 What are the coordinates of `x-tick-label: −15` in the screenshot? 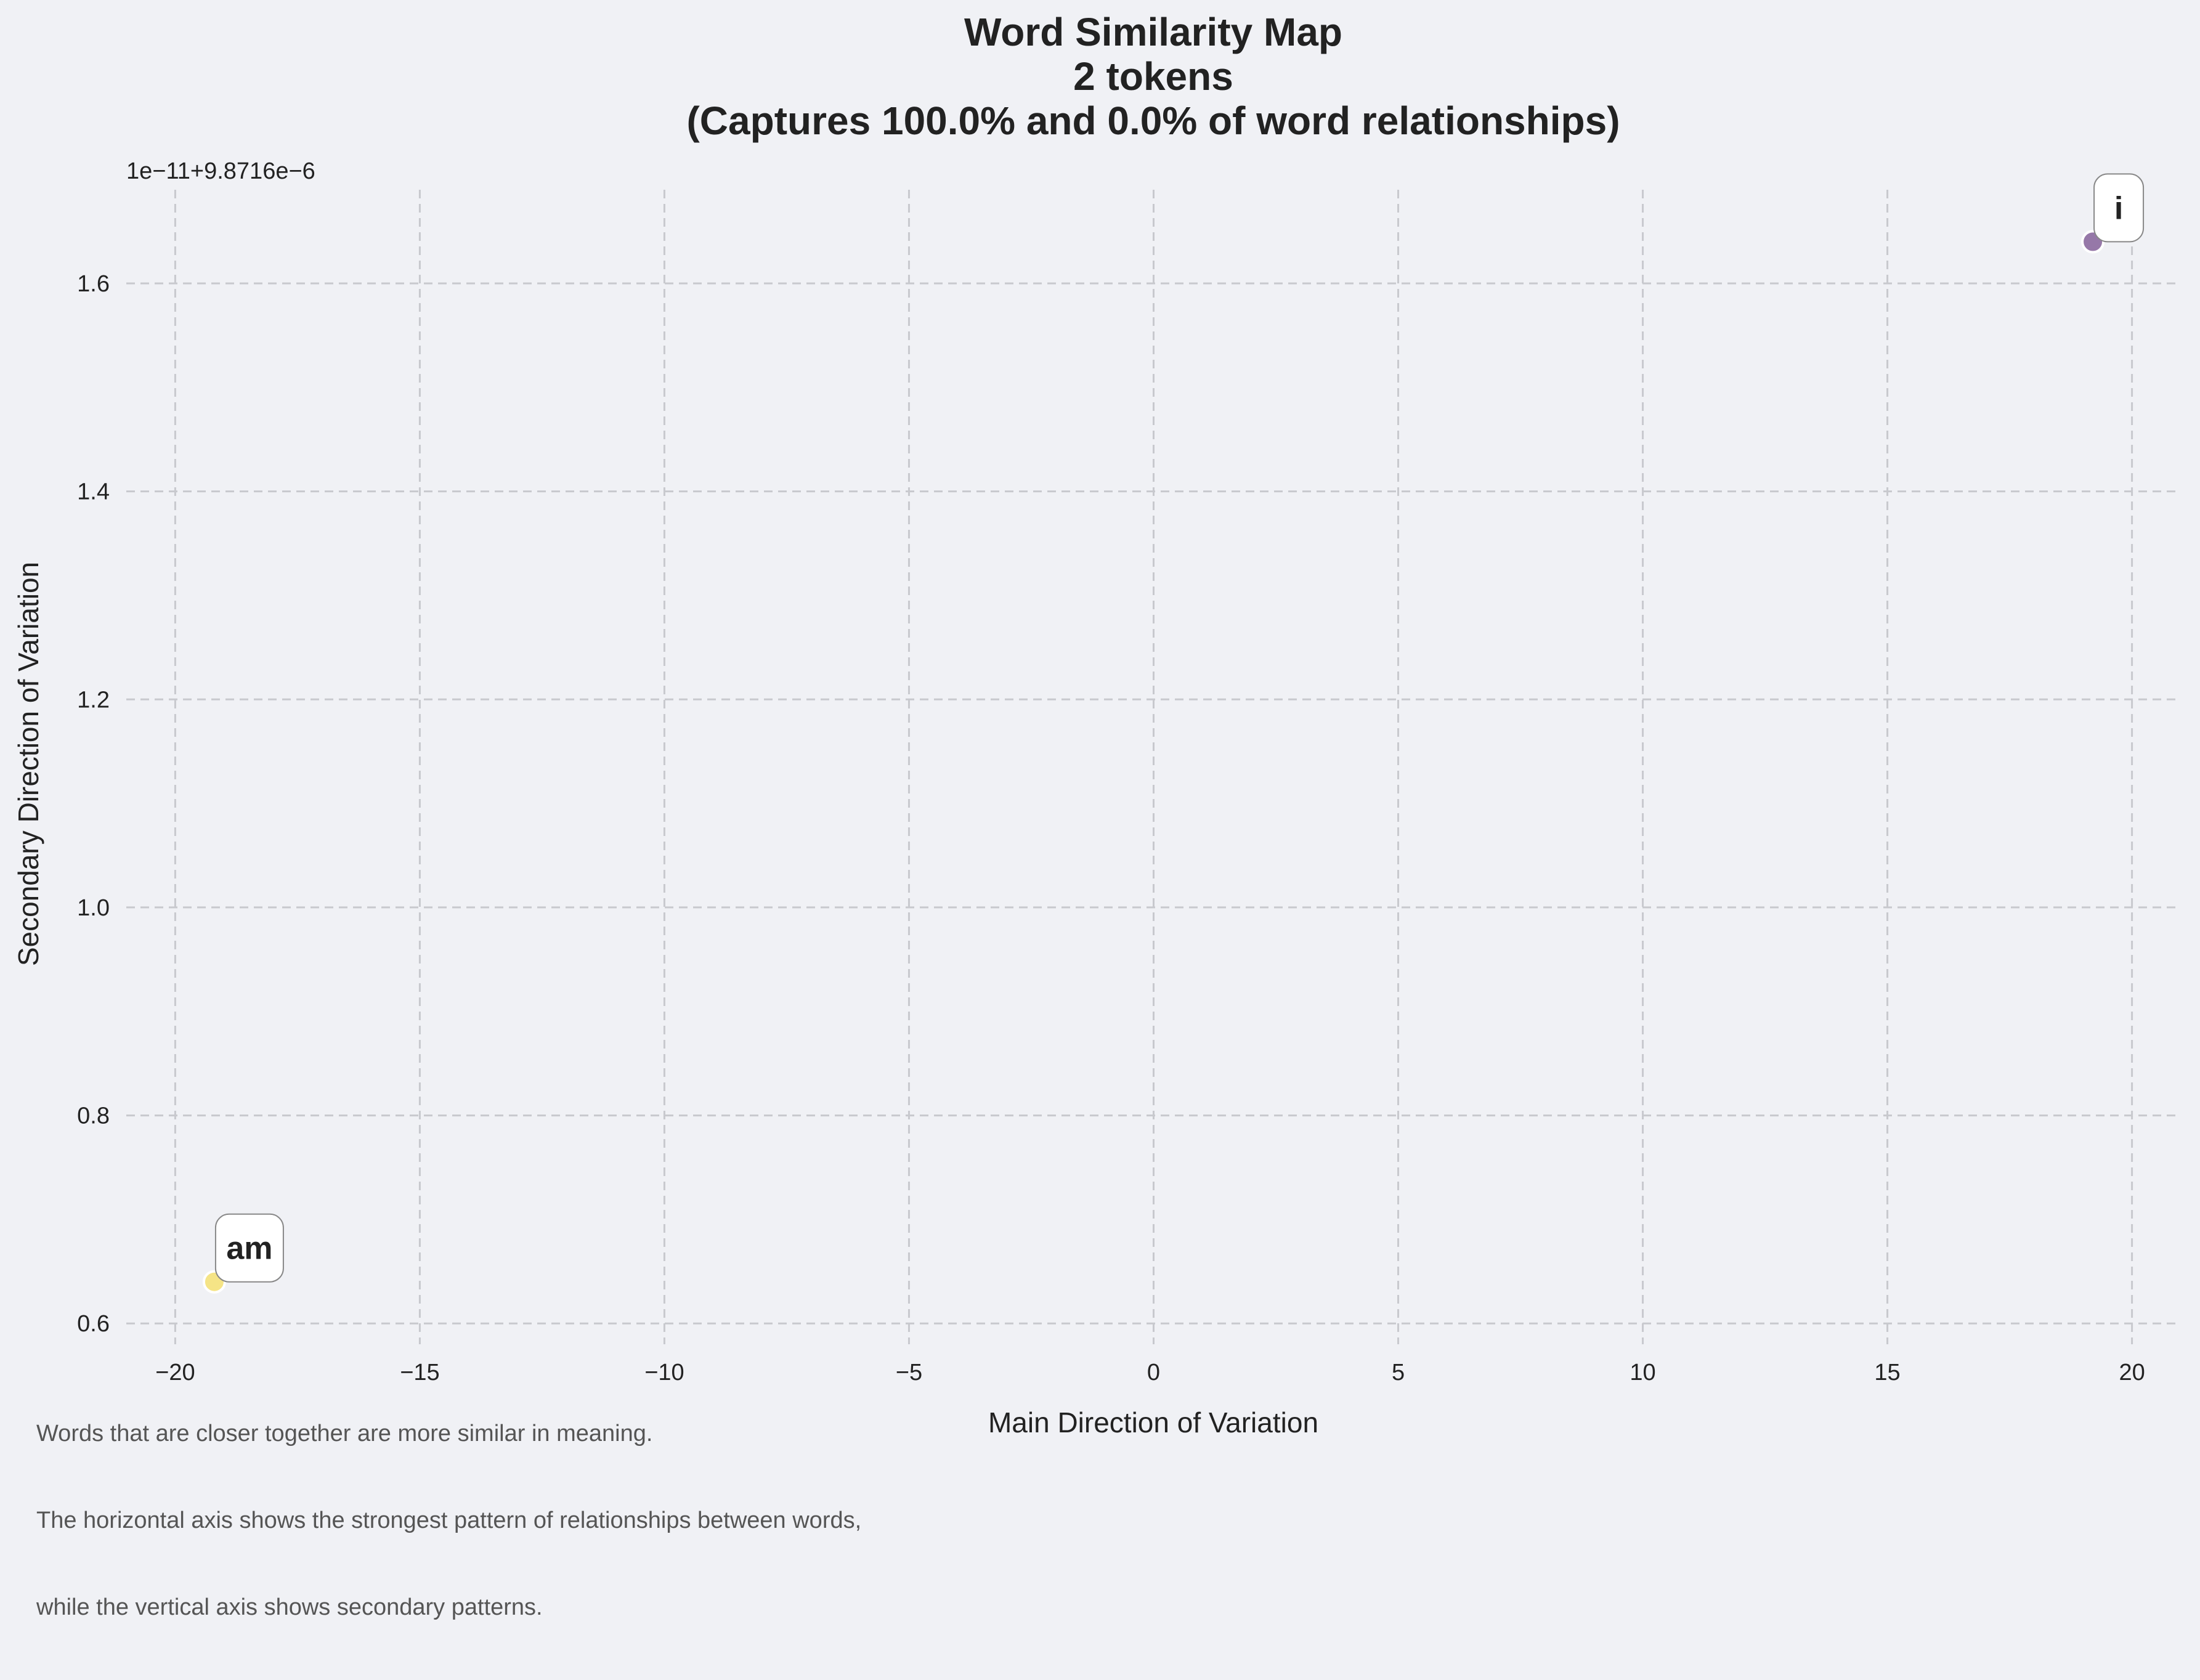 It's located at (420, 1373).